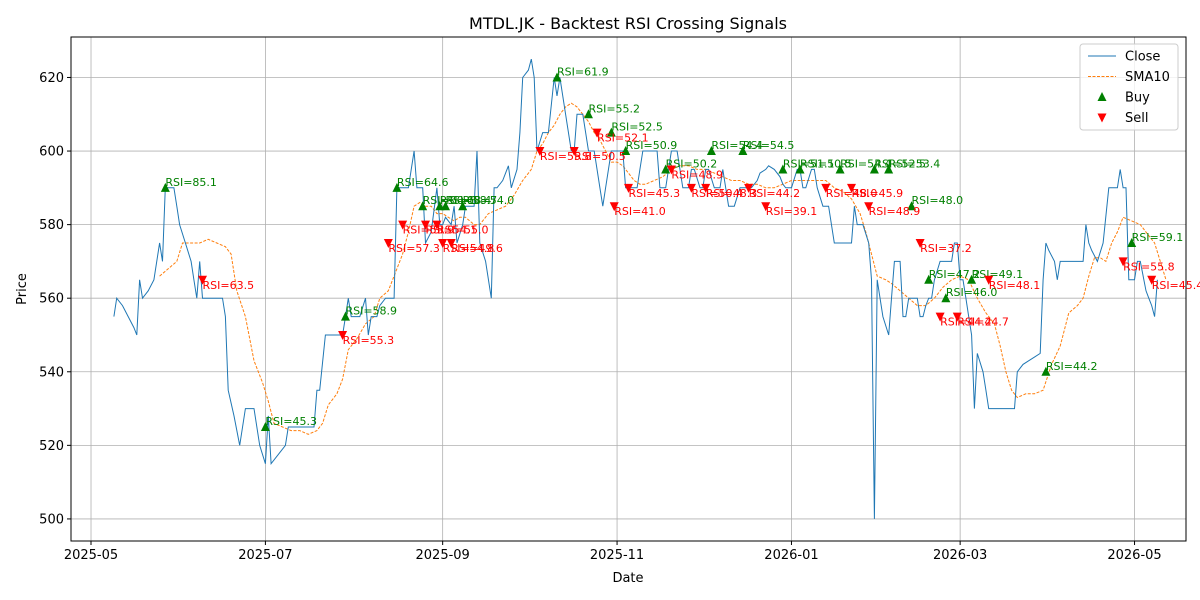 This screenshot has width=1200, height=600. Describe the element at coordinates (51, 152) in the screenshot. I see `y-tick-label: 600` at that location.